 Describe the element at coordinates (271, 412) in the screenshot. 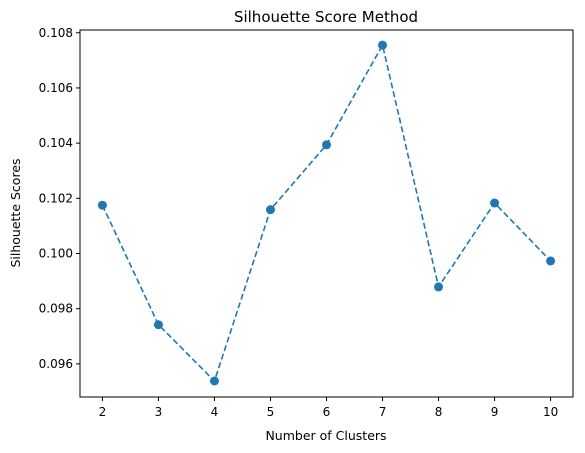

I see `x-tick-label: 5` at that location.